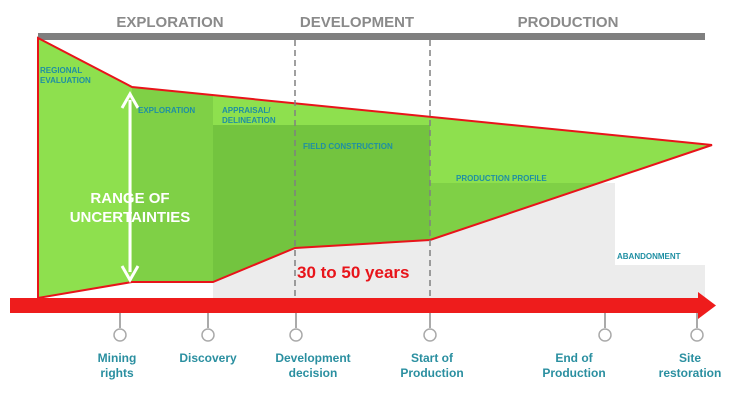 The height and width of the screenshot is (406, 734). Describe the element at coordinates (707, 305) in the screenshot. I see `timeline-head` at that location.